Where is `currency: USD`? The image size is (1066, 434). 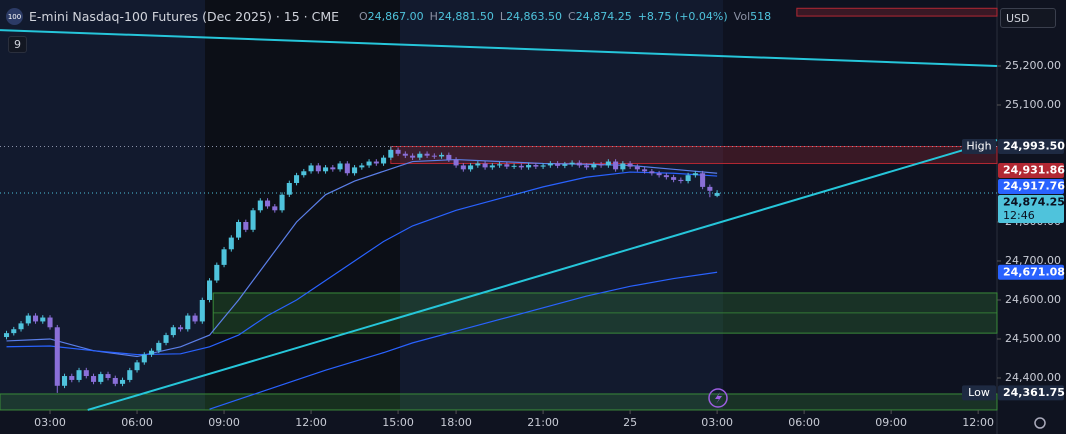 currency: USD is located at coordinates (1018, 18).